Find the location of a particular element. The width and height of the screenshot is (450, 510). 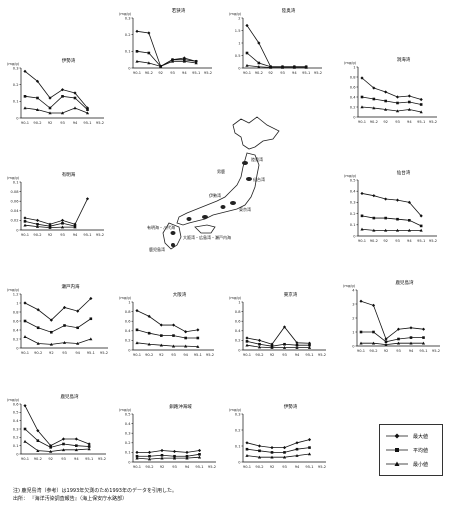

y-tick-label: 1.5 is located at coordinates (238, 31).